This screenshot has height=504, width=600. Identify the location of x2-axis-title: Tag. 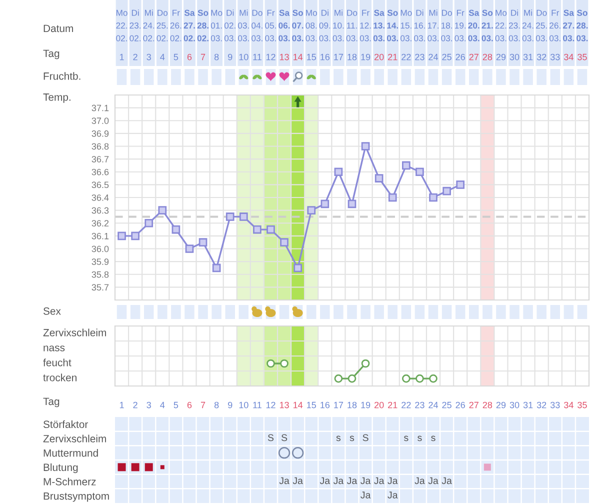
(51, 55).